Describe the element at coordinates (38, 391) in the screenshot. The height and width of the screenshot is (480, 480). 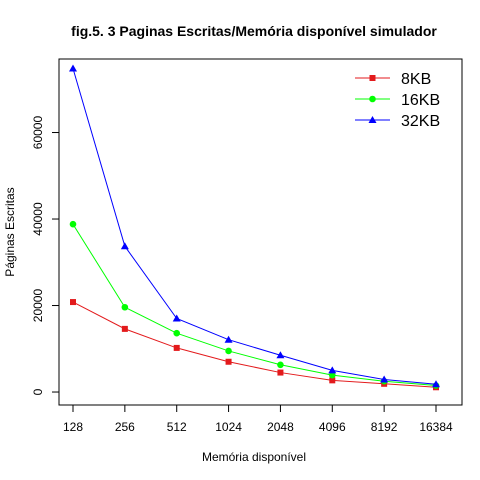
I see `y-tick-label: 0` at that location.